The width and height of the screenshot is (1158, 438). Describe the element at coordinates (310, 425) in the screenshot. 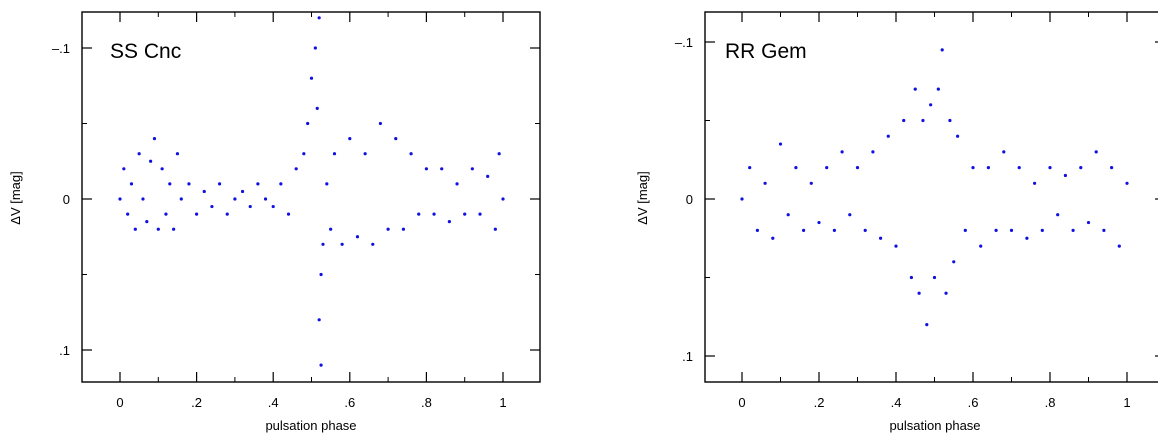

I see `x-axis-title-ss-cnc: pulsation phase` at that location.